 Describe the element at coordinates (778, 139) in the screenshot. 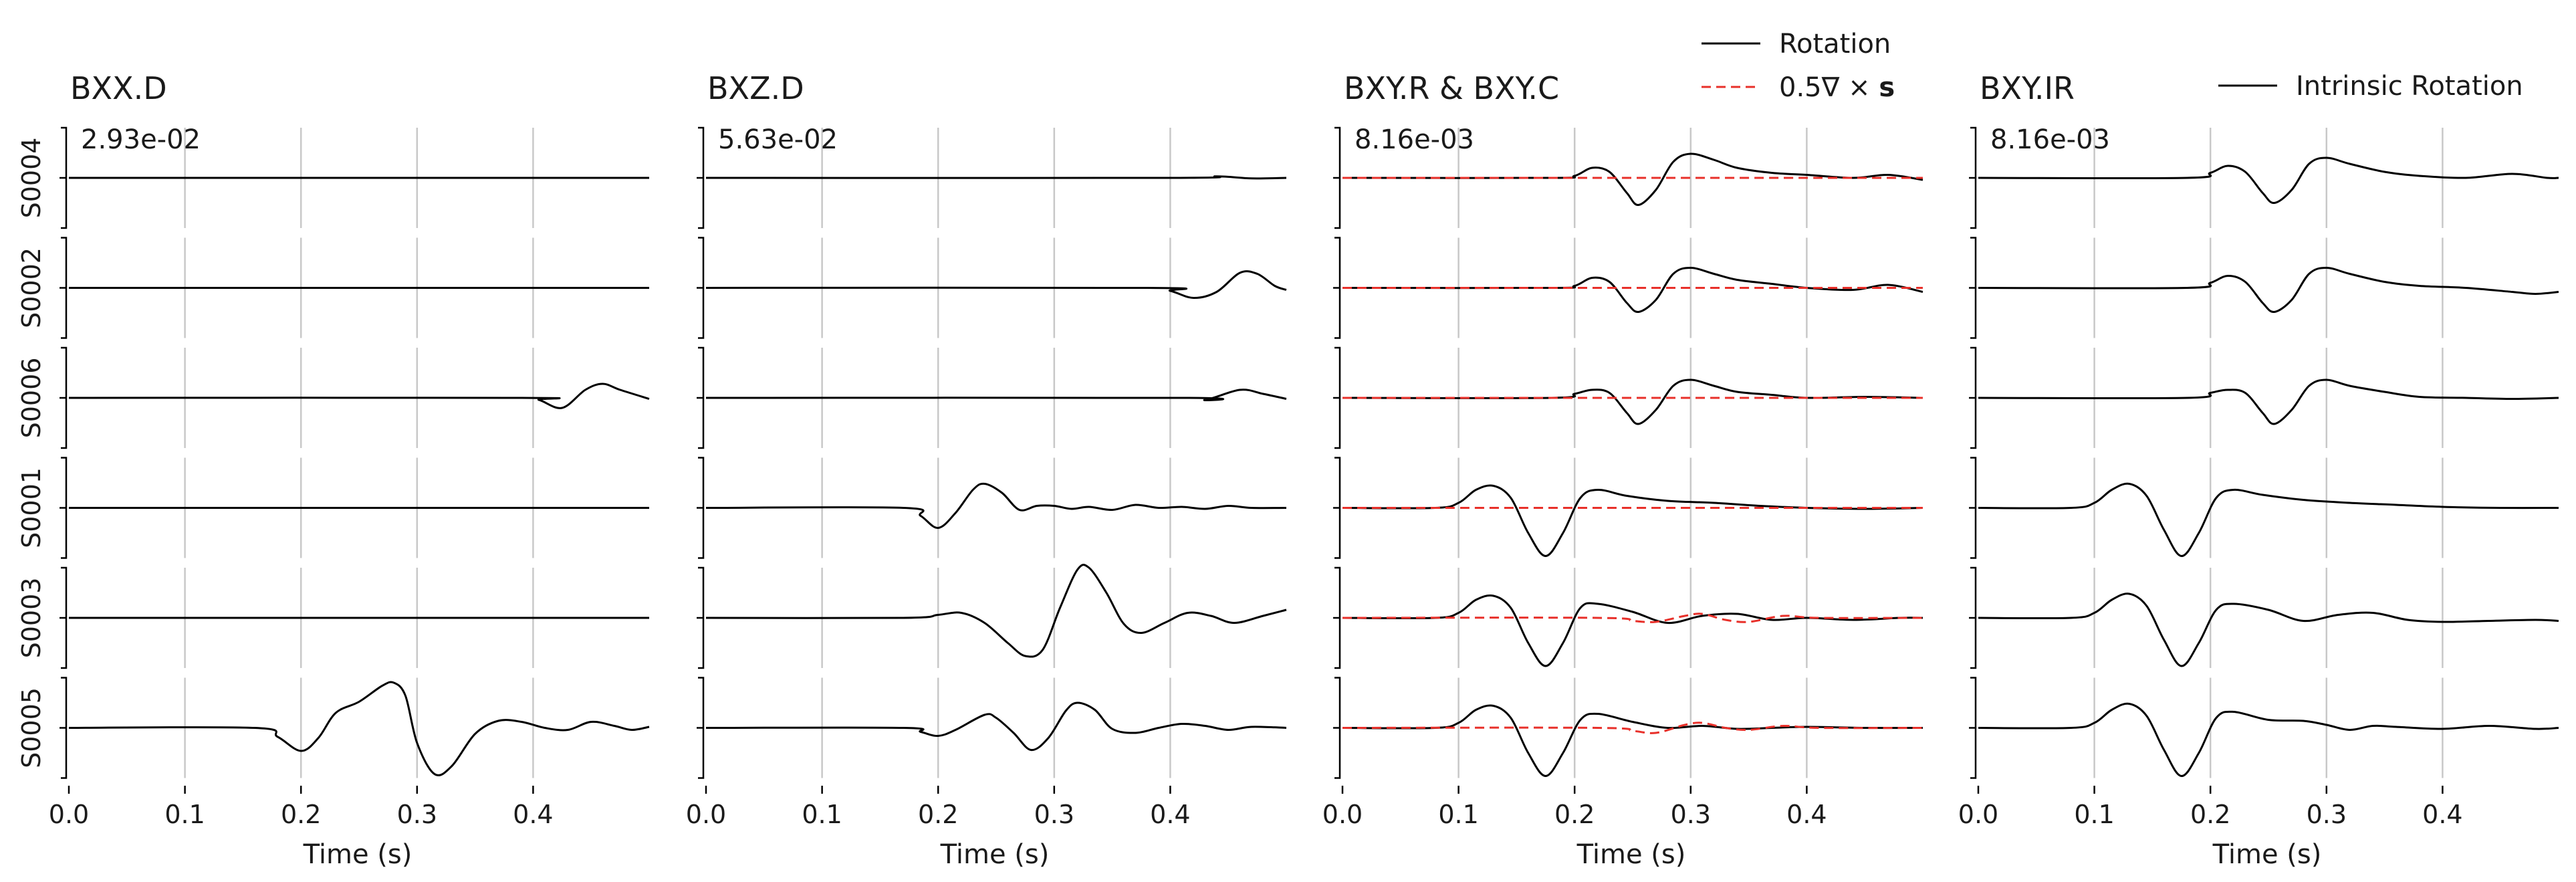

I see `amplitude-label: 5.63e-02` at that location.